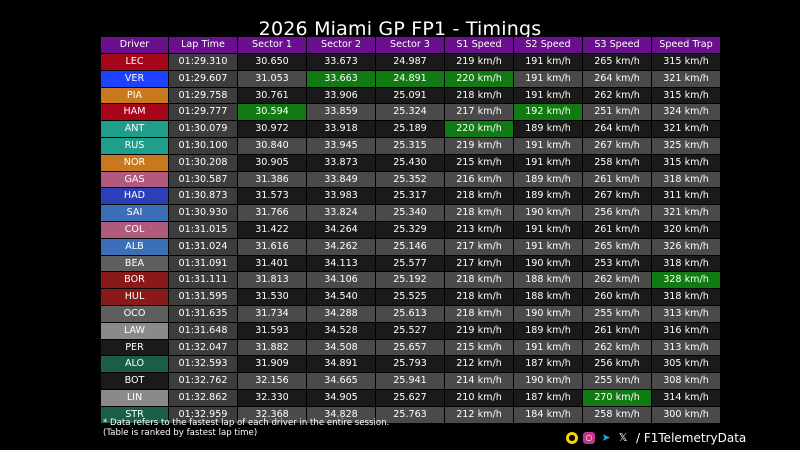  What do you see at coordinates (134, 112) in the screenshot?
I see `driver-cell: HAM` at bounding box center [134, 112].